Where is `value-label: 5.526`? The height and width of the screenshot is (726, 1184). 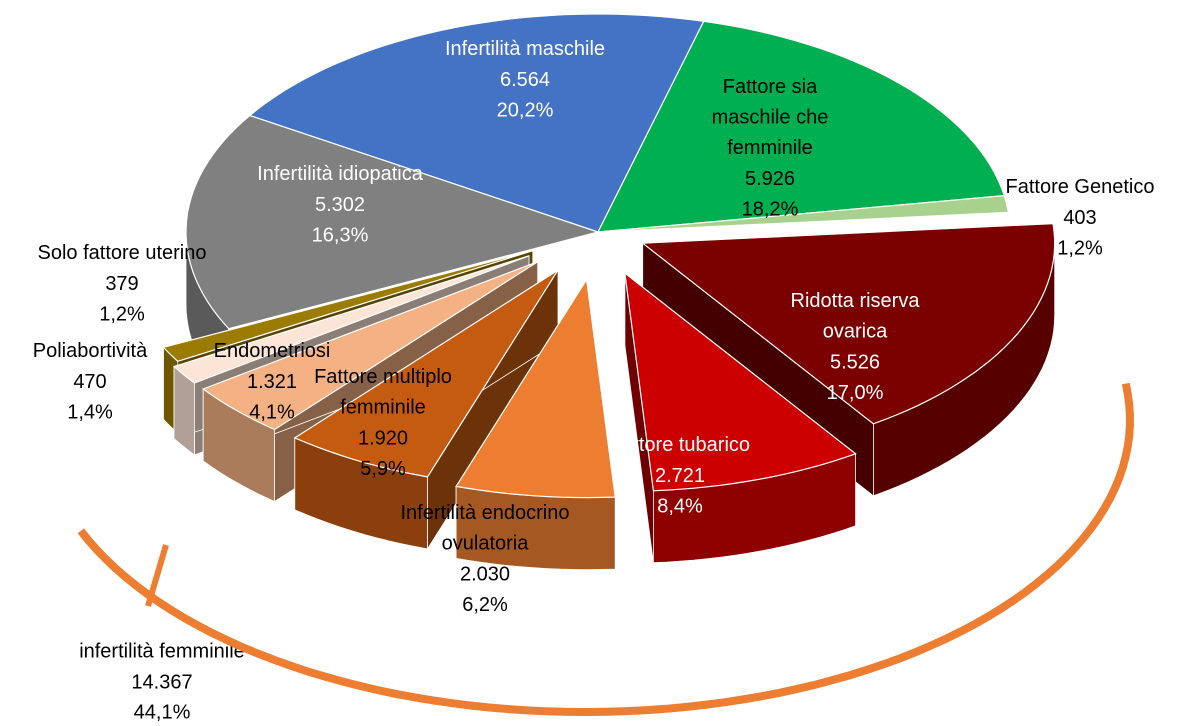 value-label: 5.526 is located at coordinates (855, 362).